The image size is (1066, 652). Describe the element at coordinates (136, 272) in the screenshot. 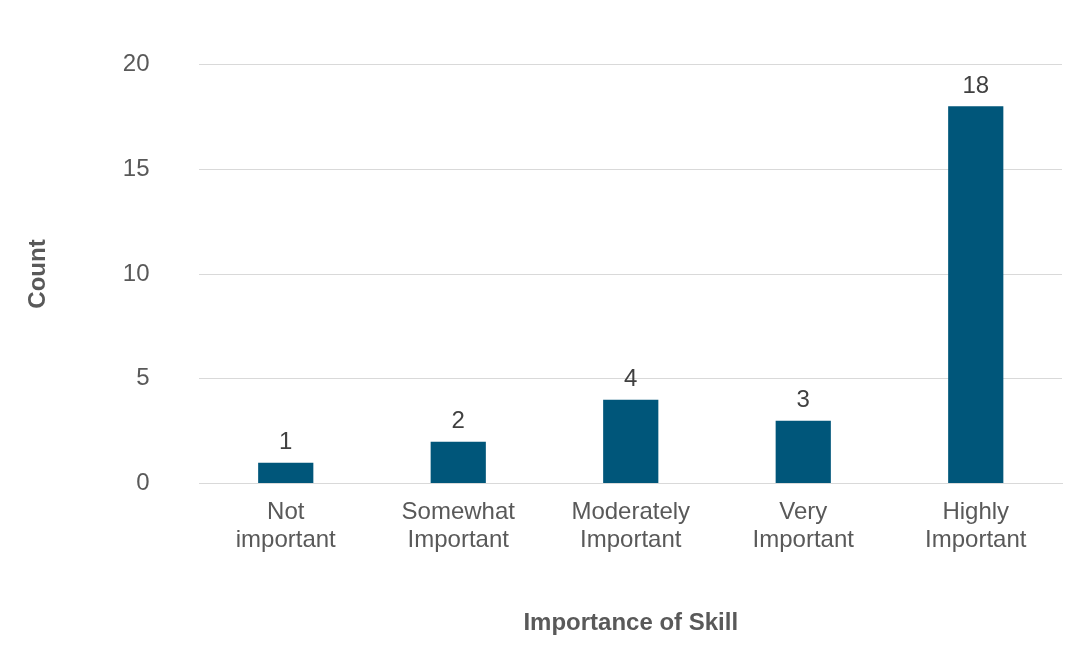

I see `y-tick-label: 10` at that location.